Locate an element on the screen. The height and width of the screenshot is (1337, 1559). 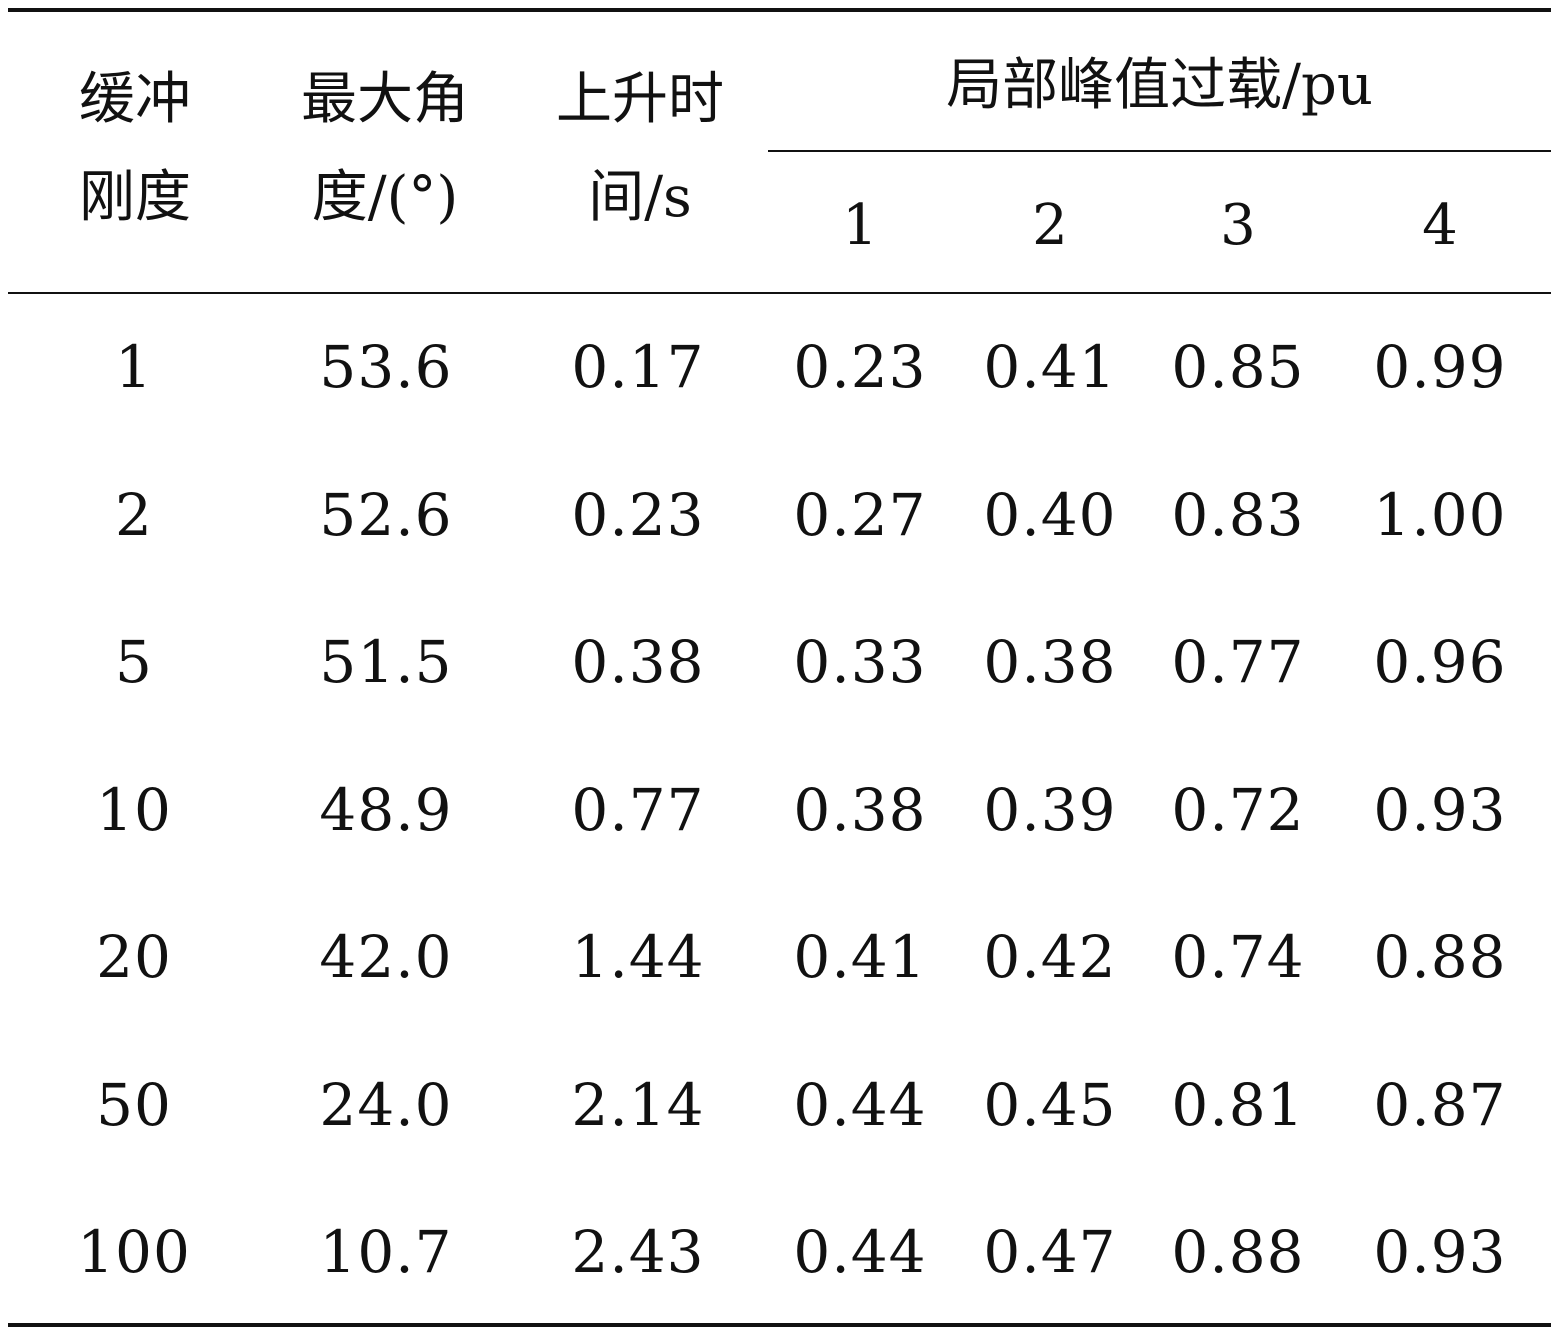
cell-peak-1: 0.27 is located at coordinates (860, 515).